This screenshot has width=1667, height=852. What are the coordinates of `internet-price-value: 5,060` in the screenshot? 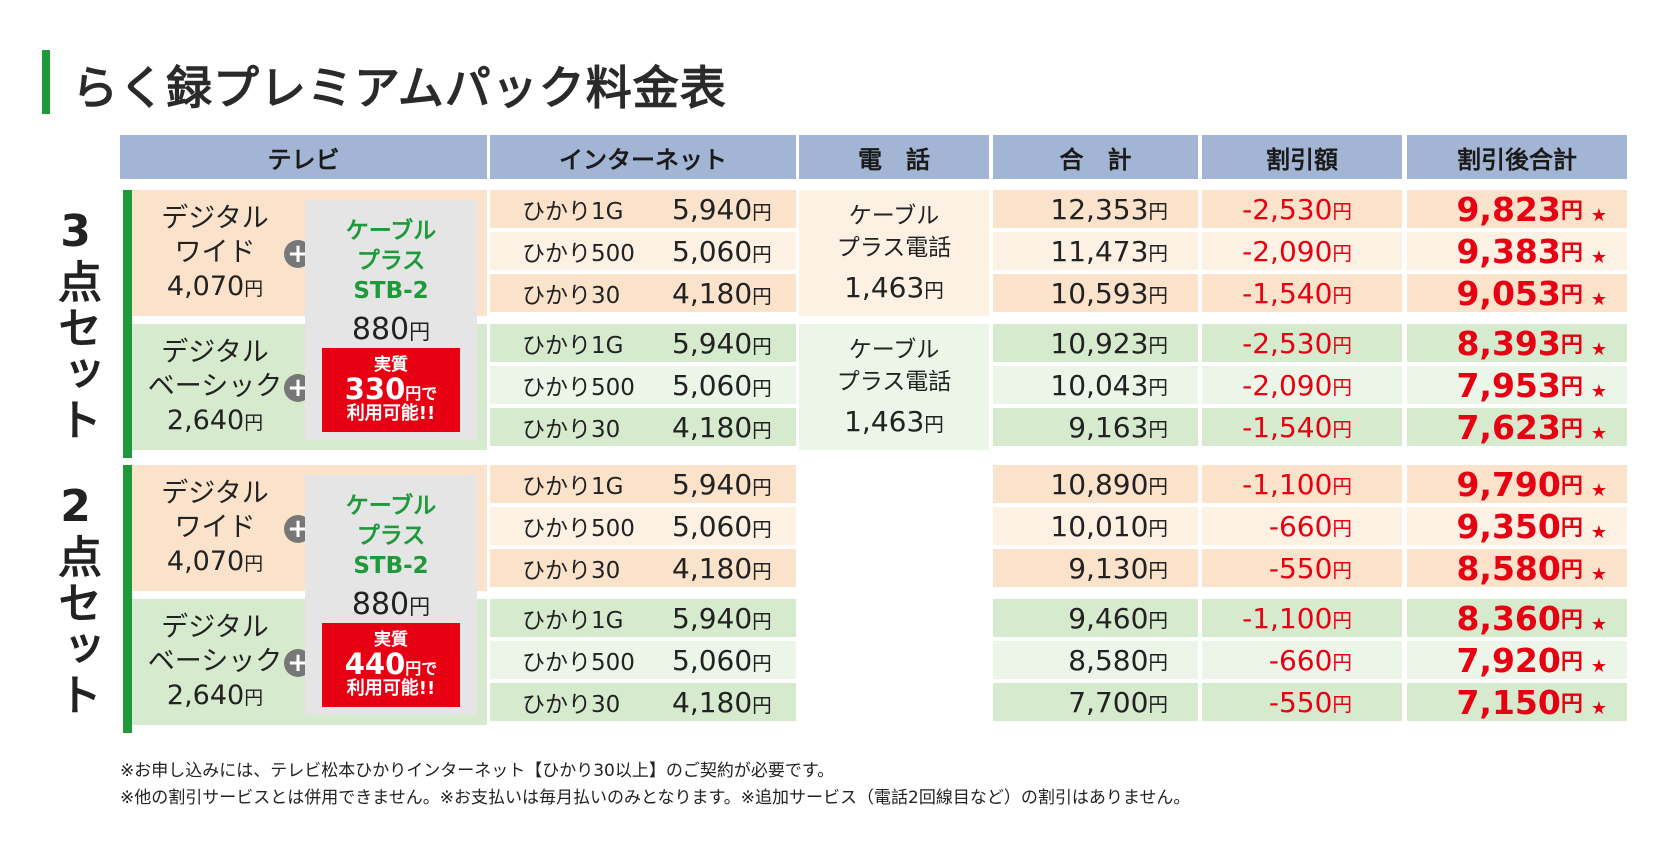 It's located at (712, 251).